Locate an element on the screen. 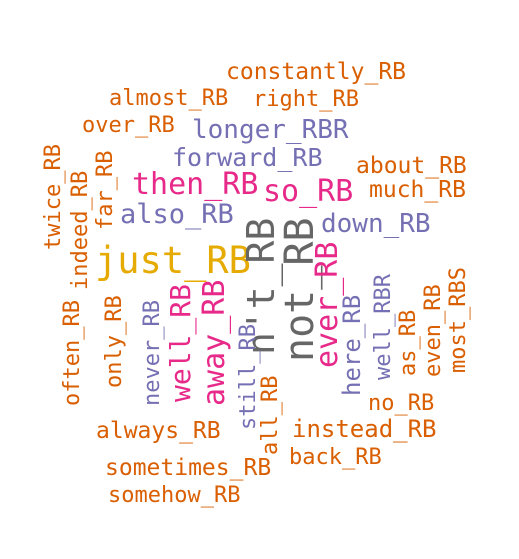 The height and width of the screenshot is (559, 519). word-only: only_RB is located at coordinates (114, 341).